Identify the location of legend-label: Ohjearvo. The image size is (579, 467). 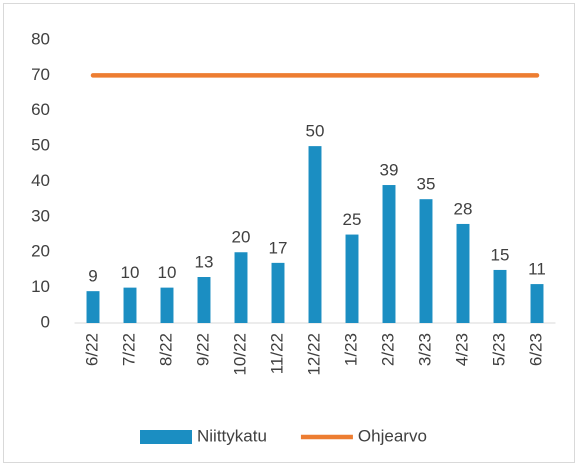
(392, 435).